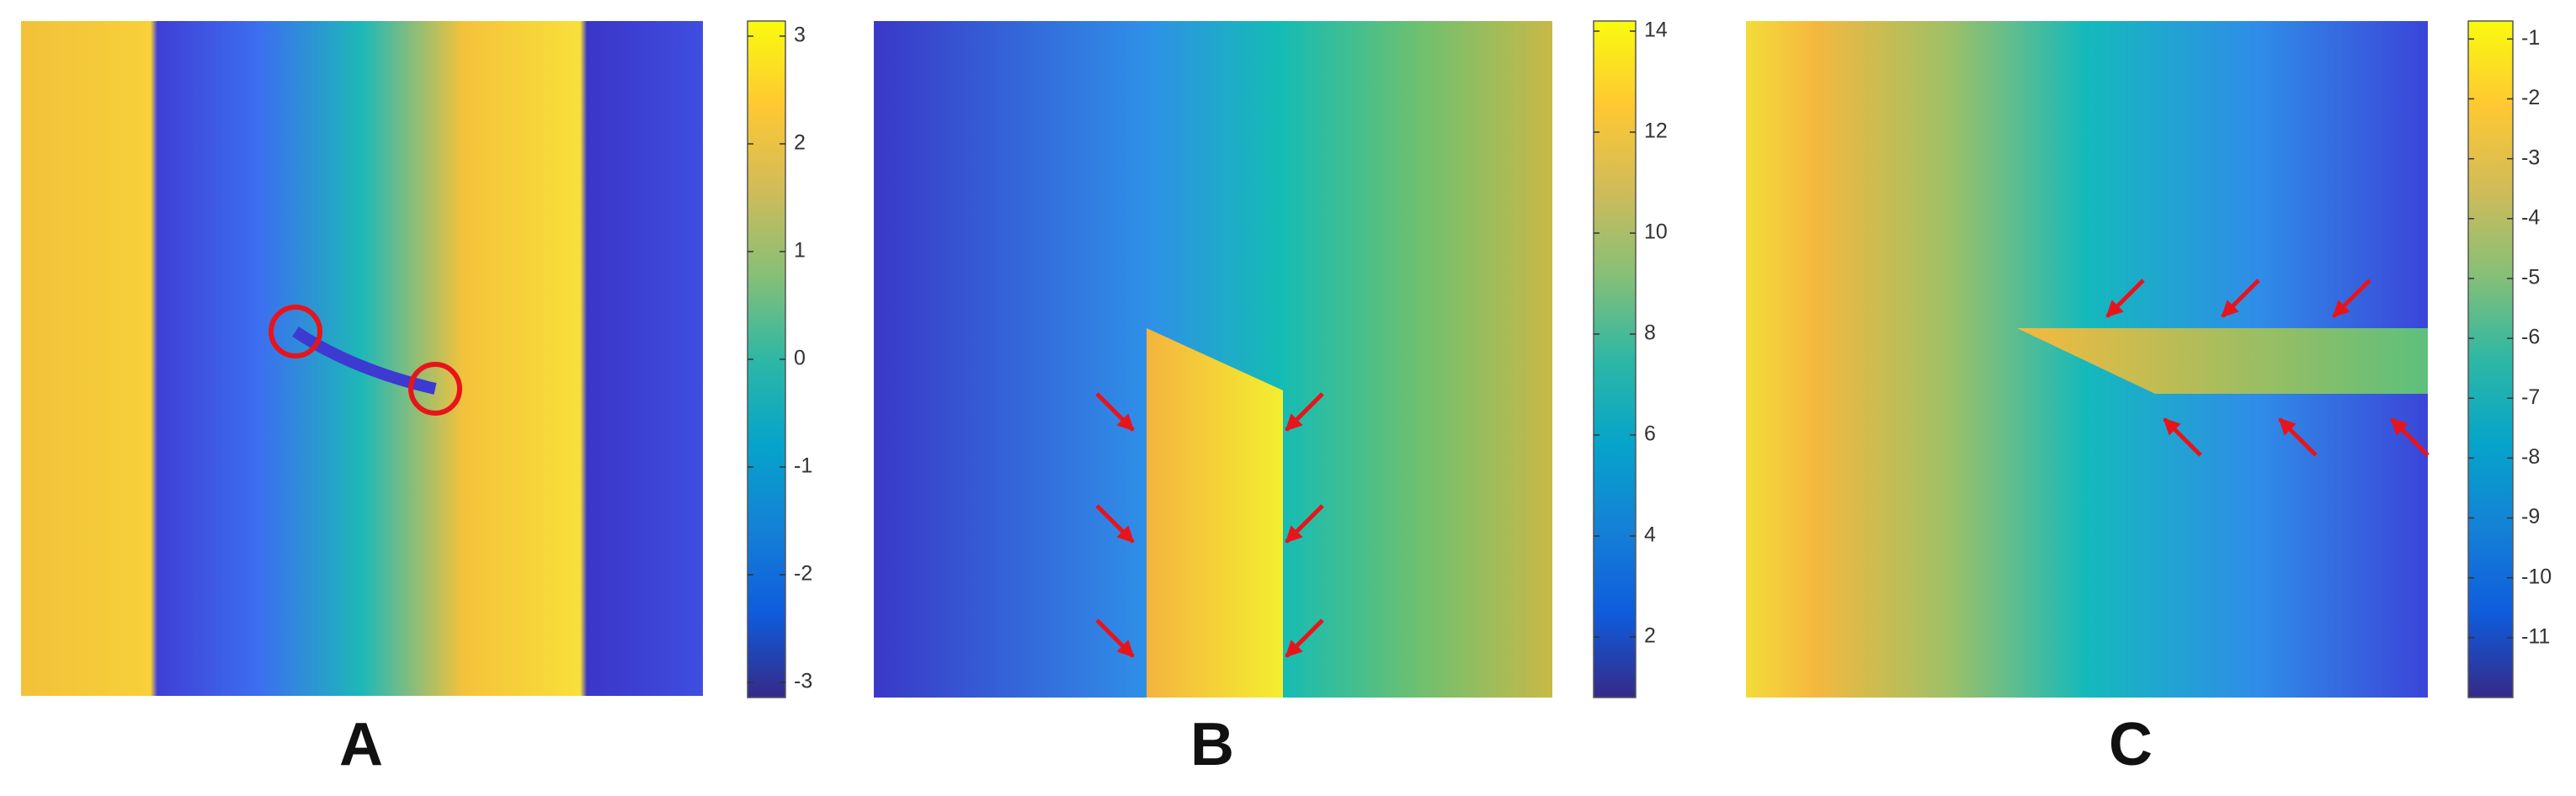 Image resolution: width=2576 pixels, height=796 pixels. I want to click on colorbar-tick-label: 4, so click(1650, 535).